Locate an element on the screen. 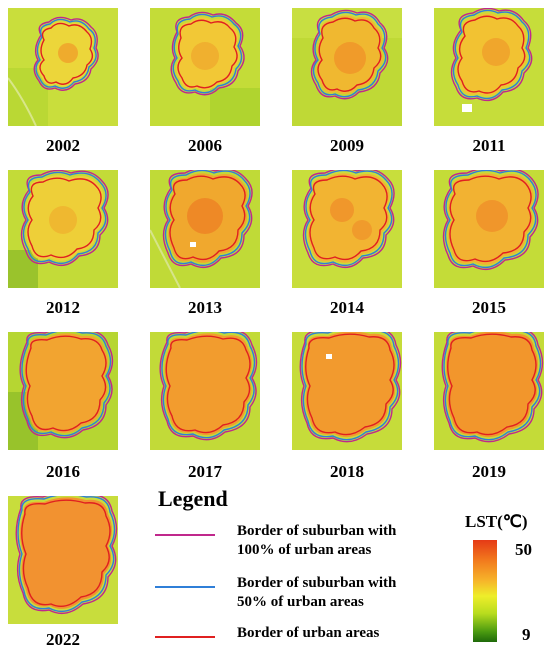 Image resolution: width=550 pixels, height=668 pixels. map-2011 is located at coordinates (489, 67).